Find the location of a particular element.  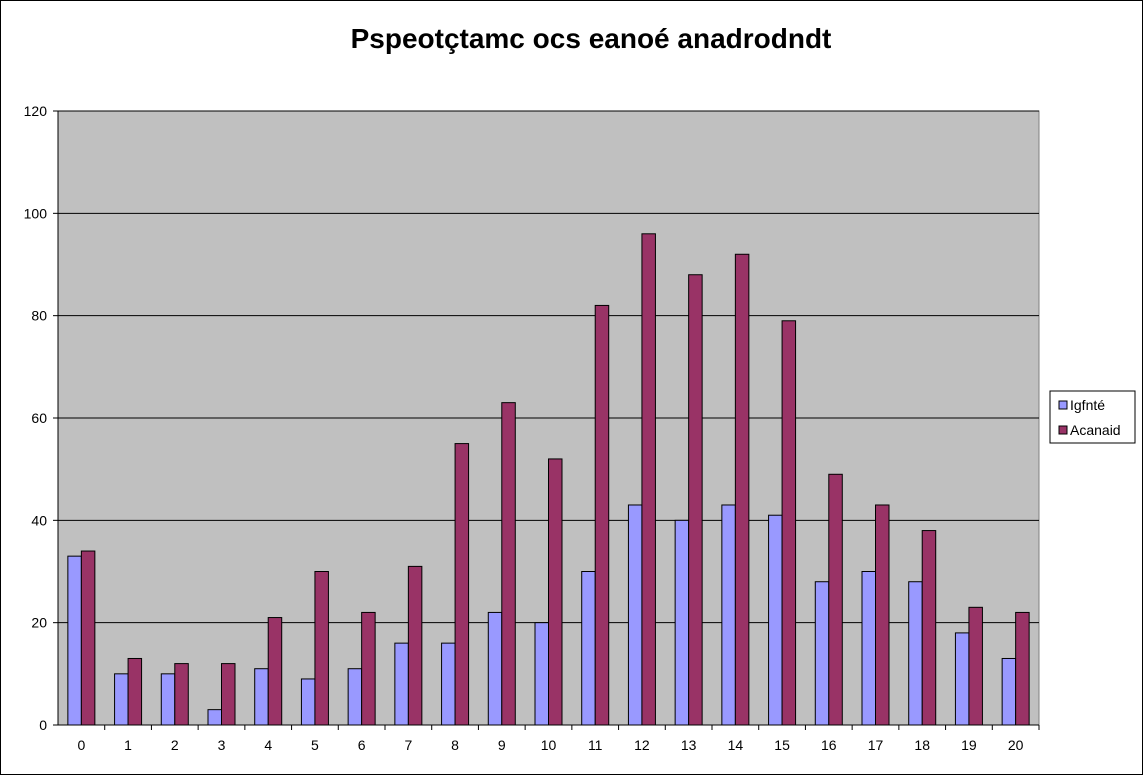

chart-title: Pspeotçtamc ocs eanoé anadrodndt is located at coordinates (591, 38).